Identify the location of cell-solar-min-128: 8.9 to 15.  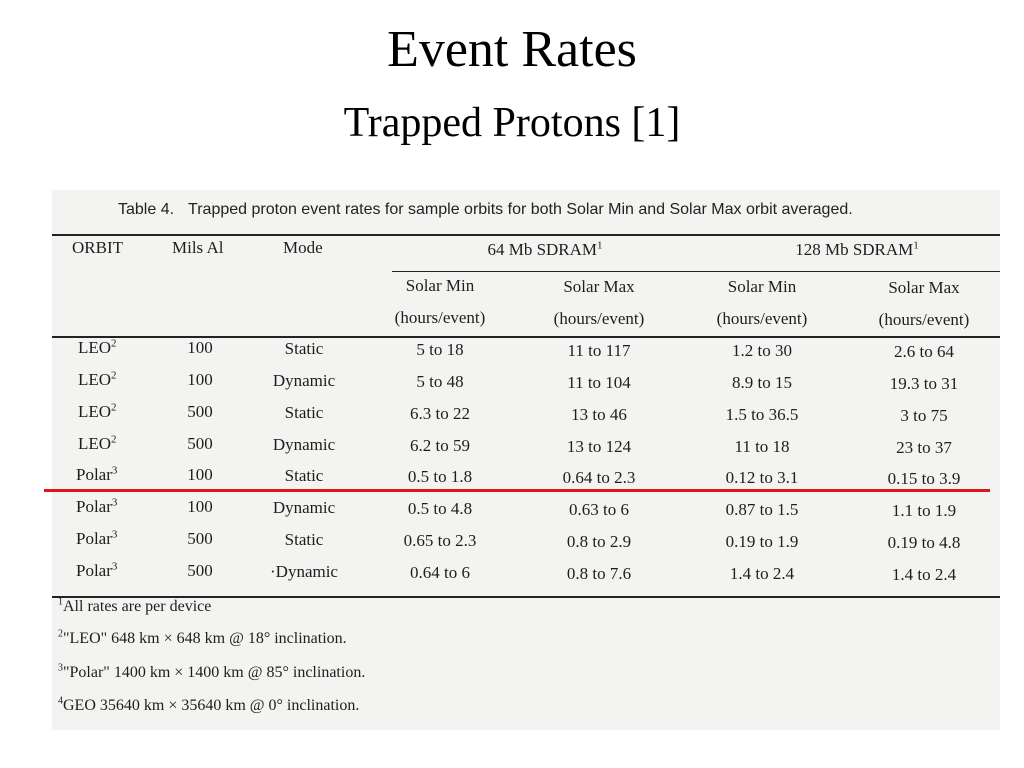
(762, 382).